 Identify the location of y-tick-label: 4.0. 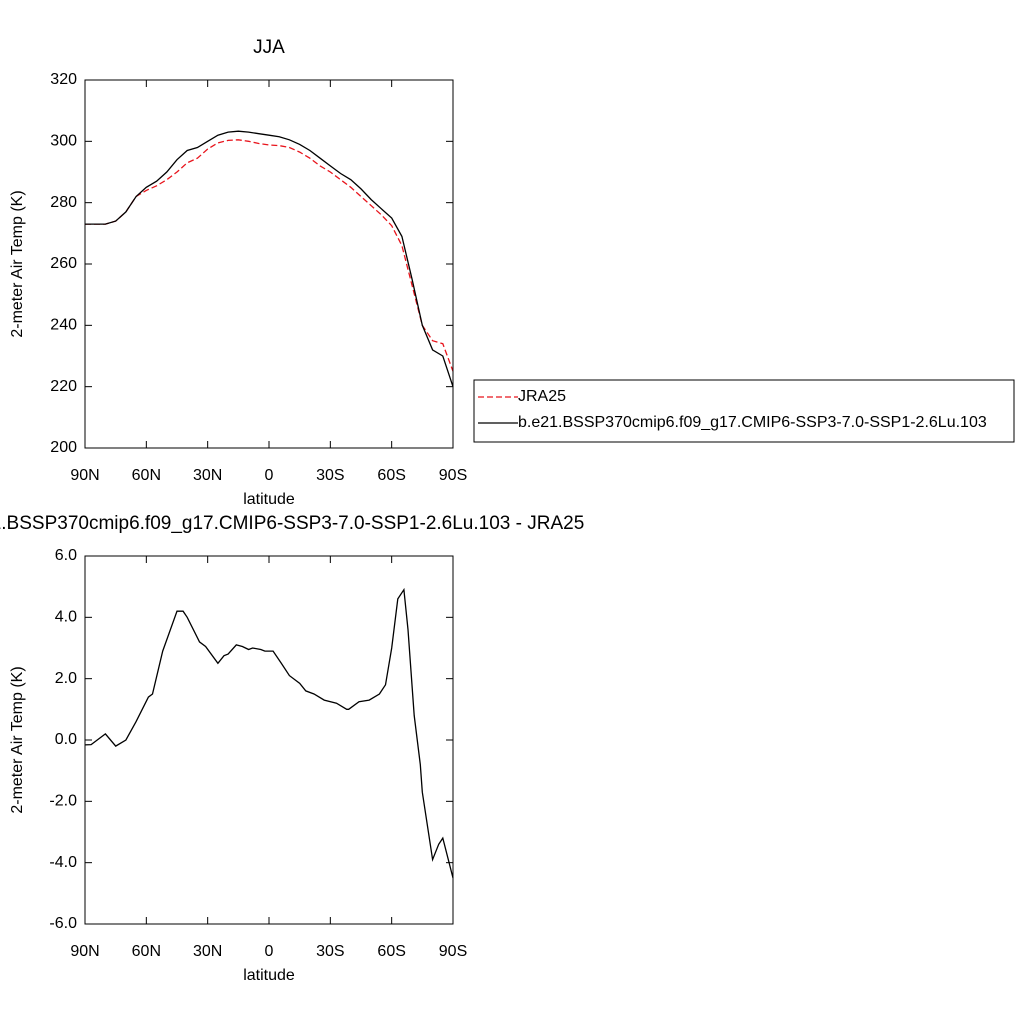
(66, 617).